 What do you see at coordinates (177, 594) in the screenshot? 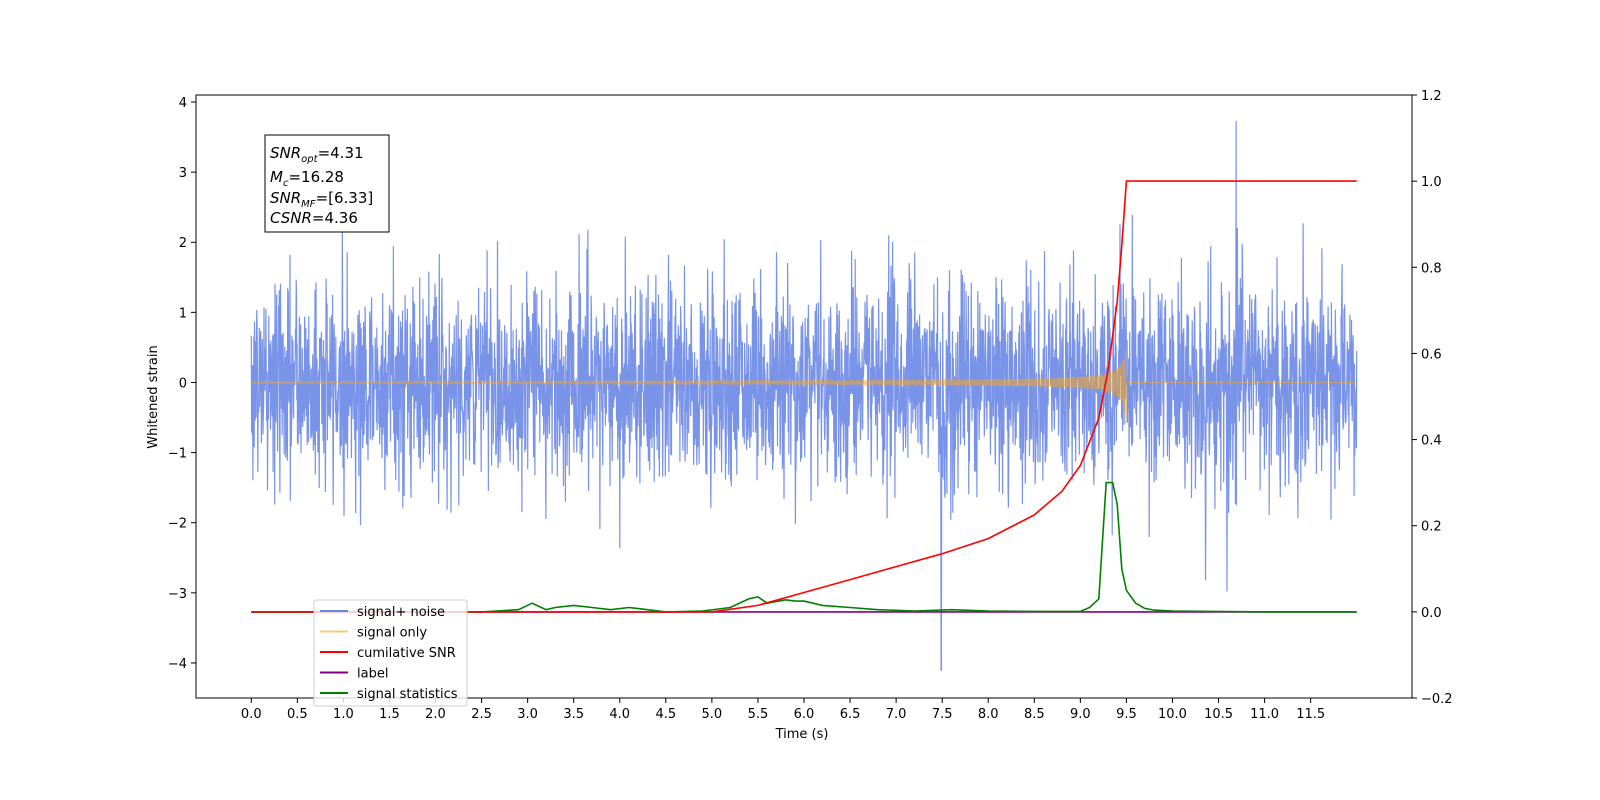
I see `y-tick-label: −3` at bounding box center [177, 594].